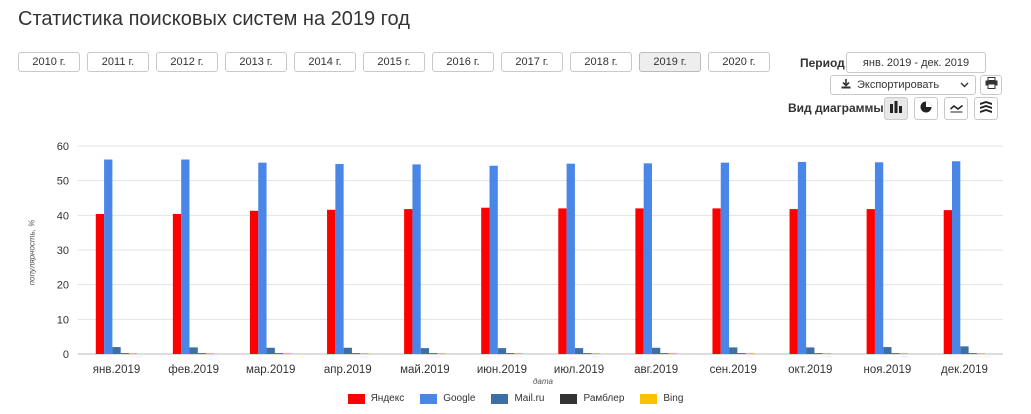 This screenshot has width=1031, height=414. I want to click on printer-icon, so click(991, 85).